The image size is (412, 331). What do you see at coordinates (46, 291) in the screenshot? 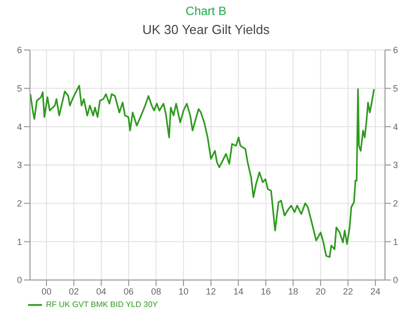
I see `x-tick-label: 00` at bounding box center [46, 291].